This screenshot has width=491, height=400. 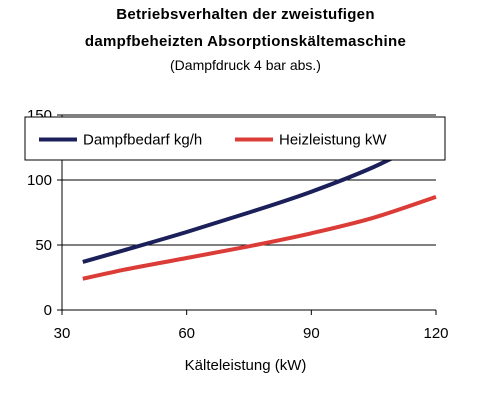 What do you see at coordinates (48, 310) in the screenshot?
I see `y-tick-label-0: 0` at bounding box center [48, 310].